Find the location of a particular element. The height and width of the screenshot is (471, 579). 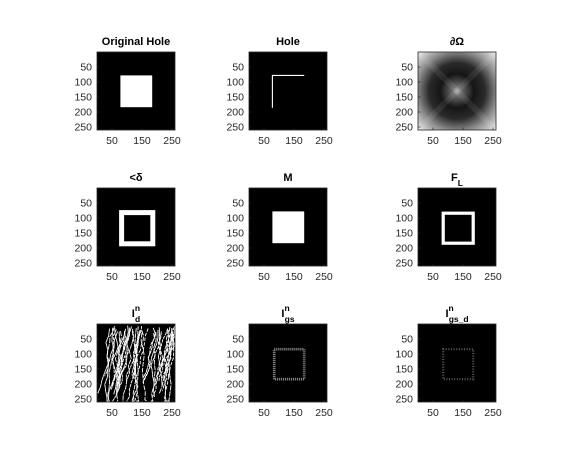

image-mask-m is located at coordinates (288, 227).